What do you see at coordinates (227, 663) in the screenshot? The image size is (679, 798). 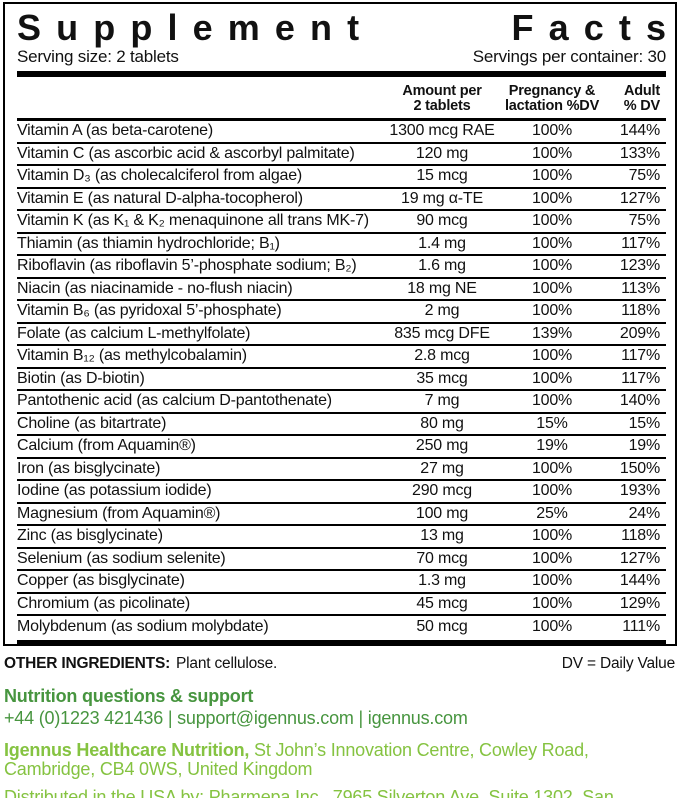 I see `other-ingredients-value: Plant cellulose.` at bounding box center [227, 663].